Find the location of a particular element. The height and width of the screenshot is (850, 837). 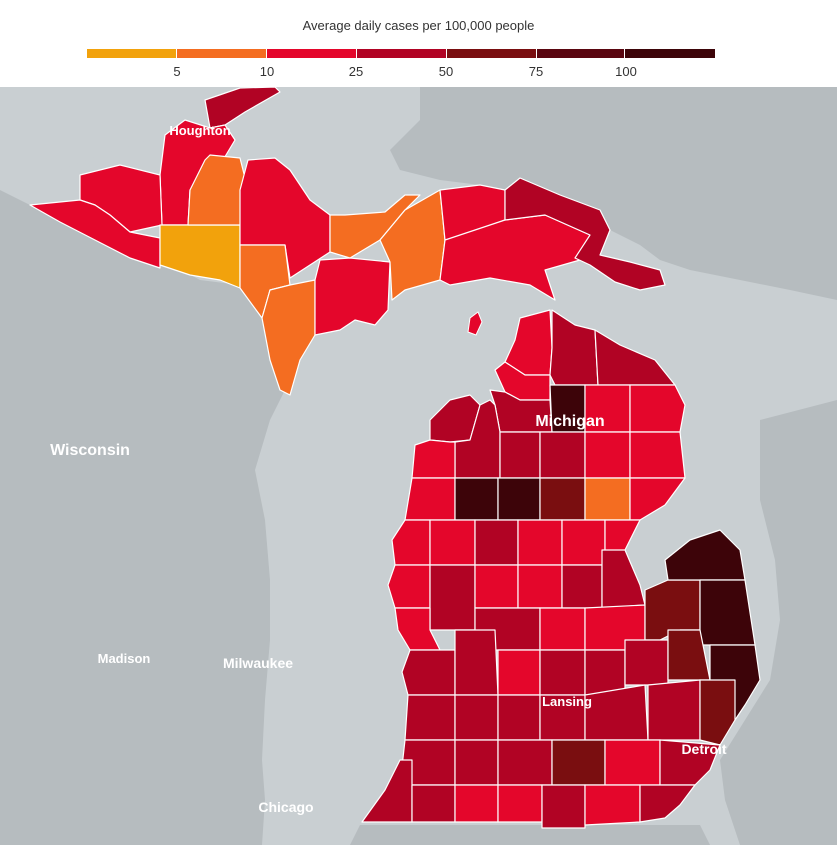

legend-color-scale is located at coordinates (401, 53).